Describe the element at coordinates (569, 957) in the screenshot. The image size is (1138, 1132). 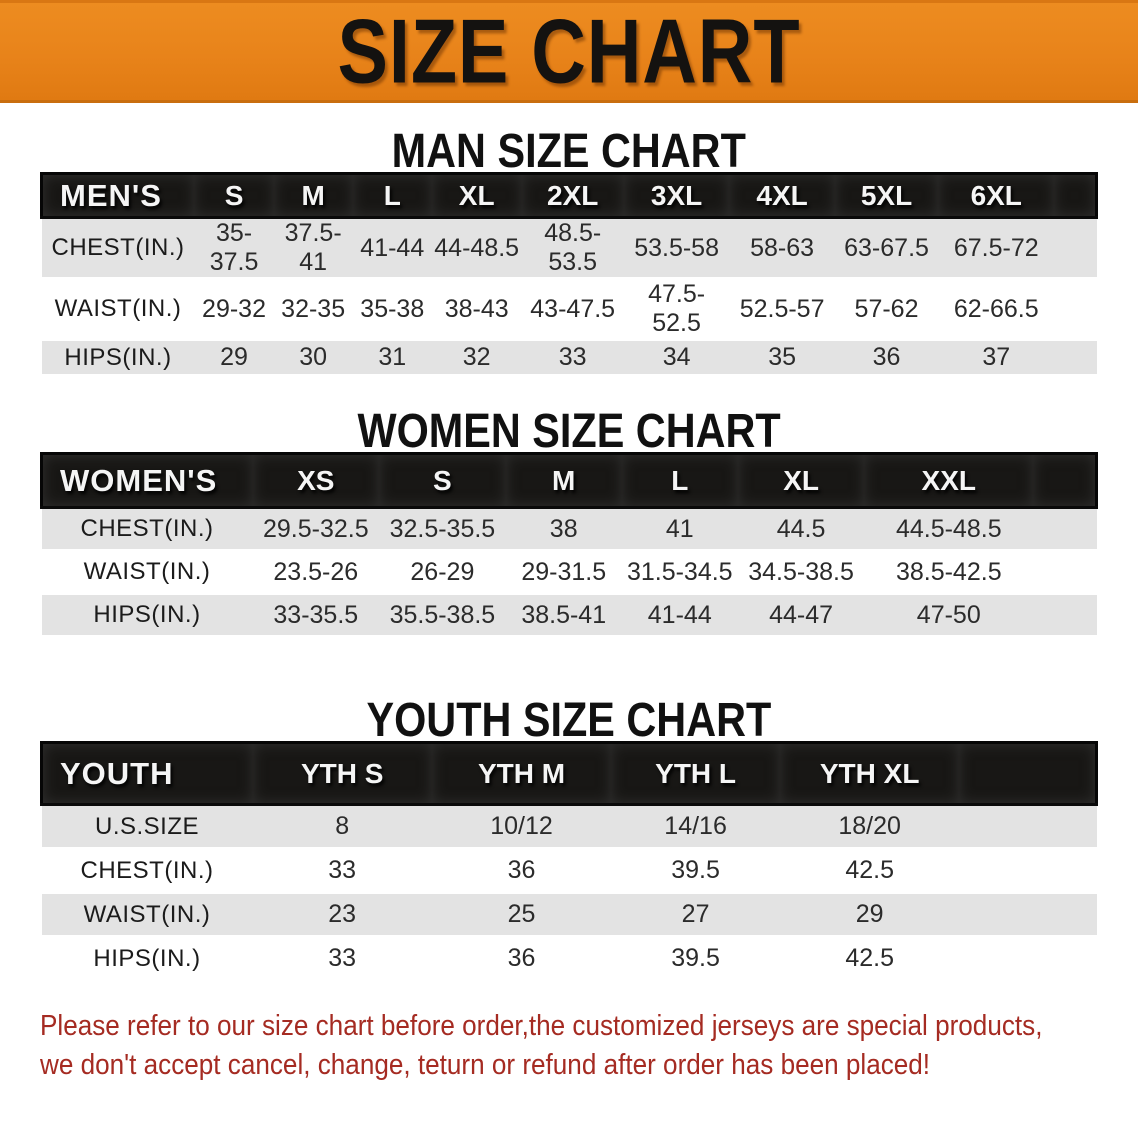
I see `youth-row-hips-in: HIPS(IN.) 33 36 39.5 42.5` at that location.